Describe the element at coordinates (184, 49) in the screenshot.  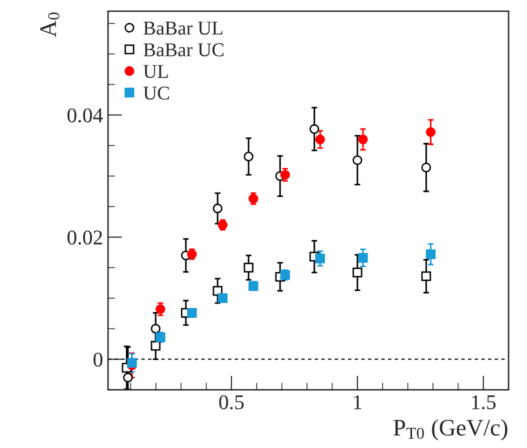
I see `legend-label: BaBar UC` at that location.